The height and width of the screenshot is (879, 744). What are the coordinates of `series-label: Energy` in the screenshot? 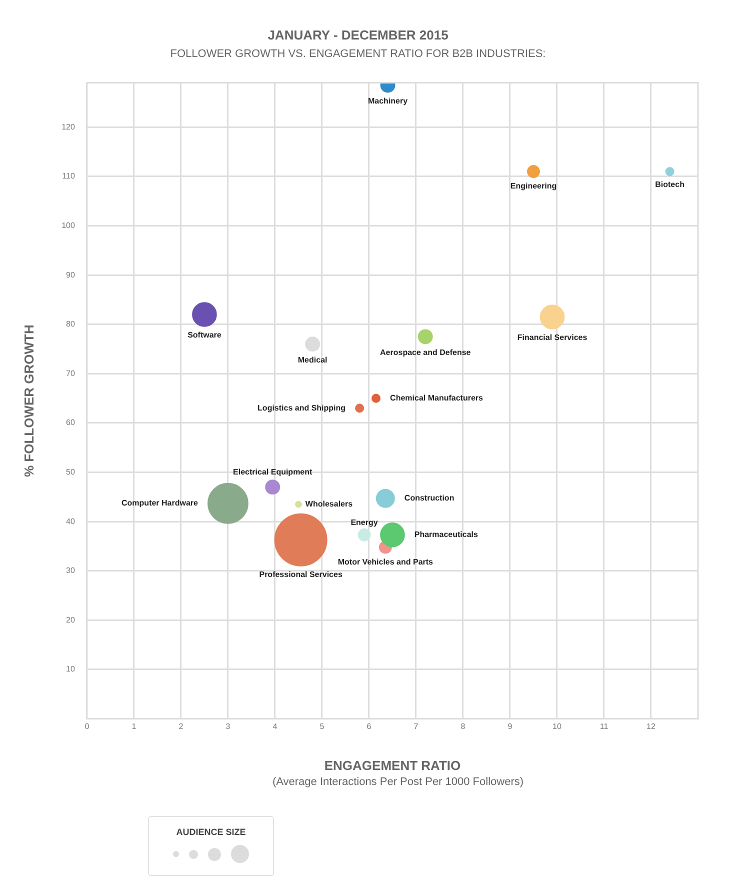 It's located at (364, 523).